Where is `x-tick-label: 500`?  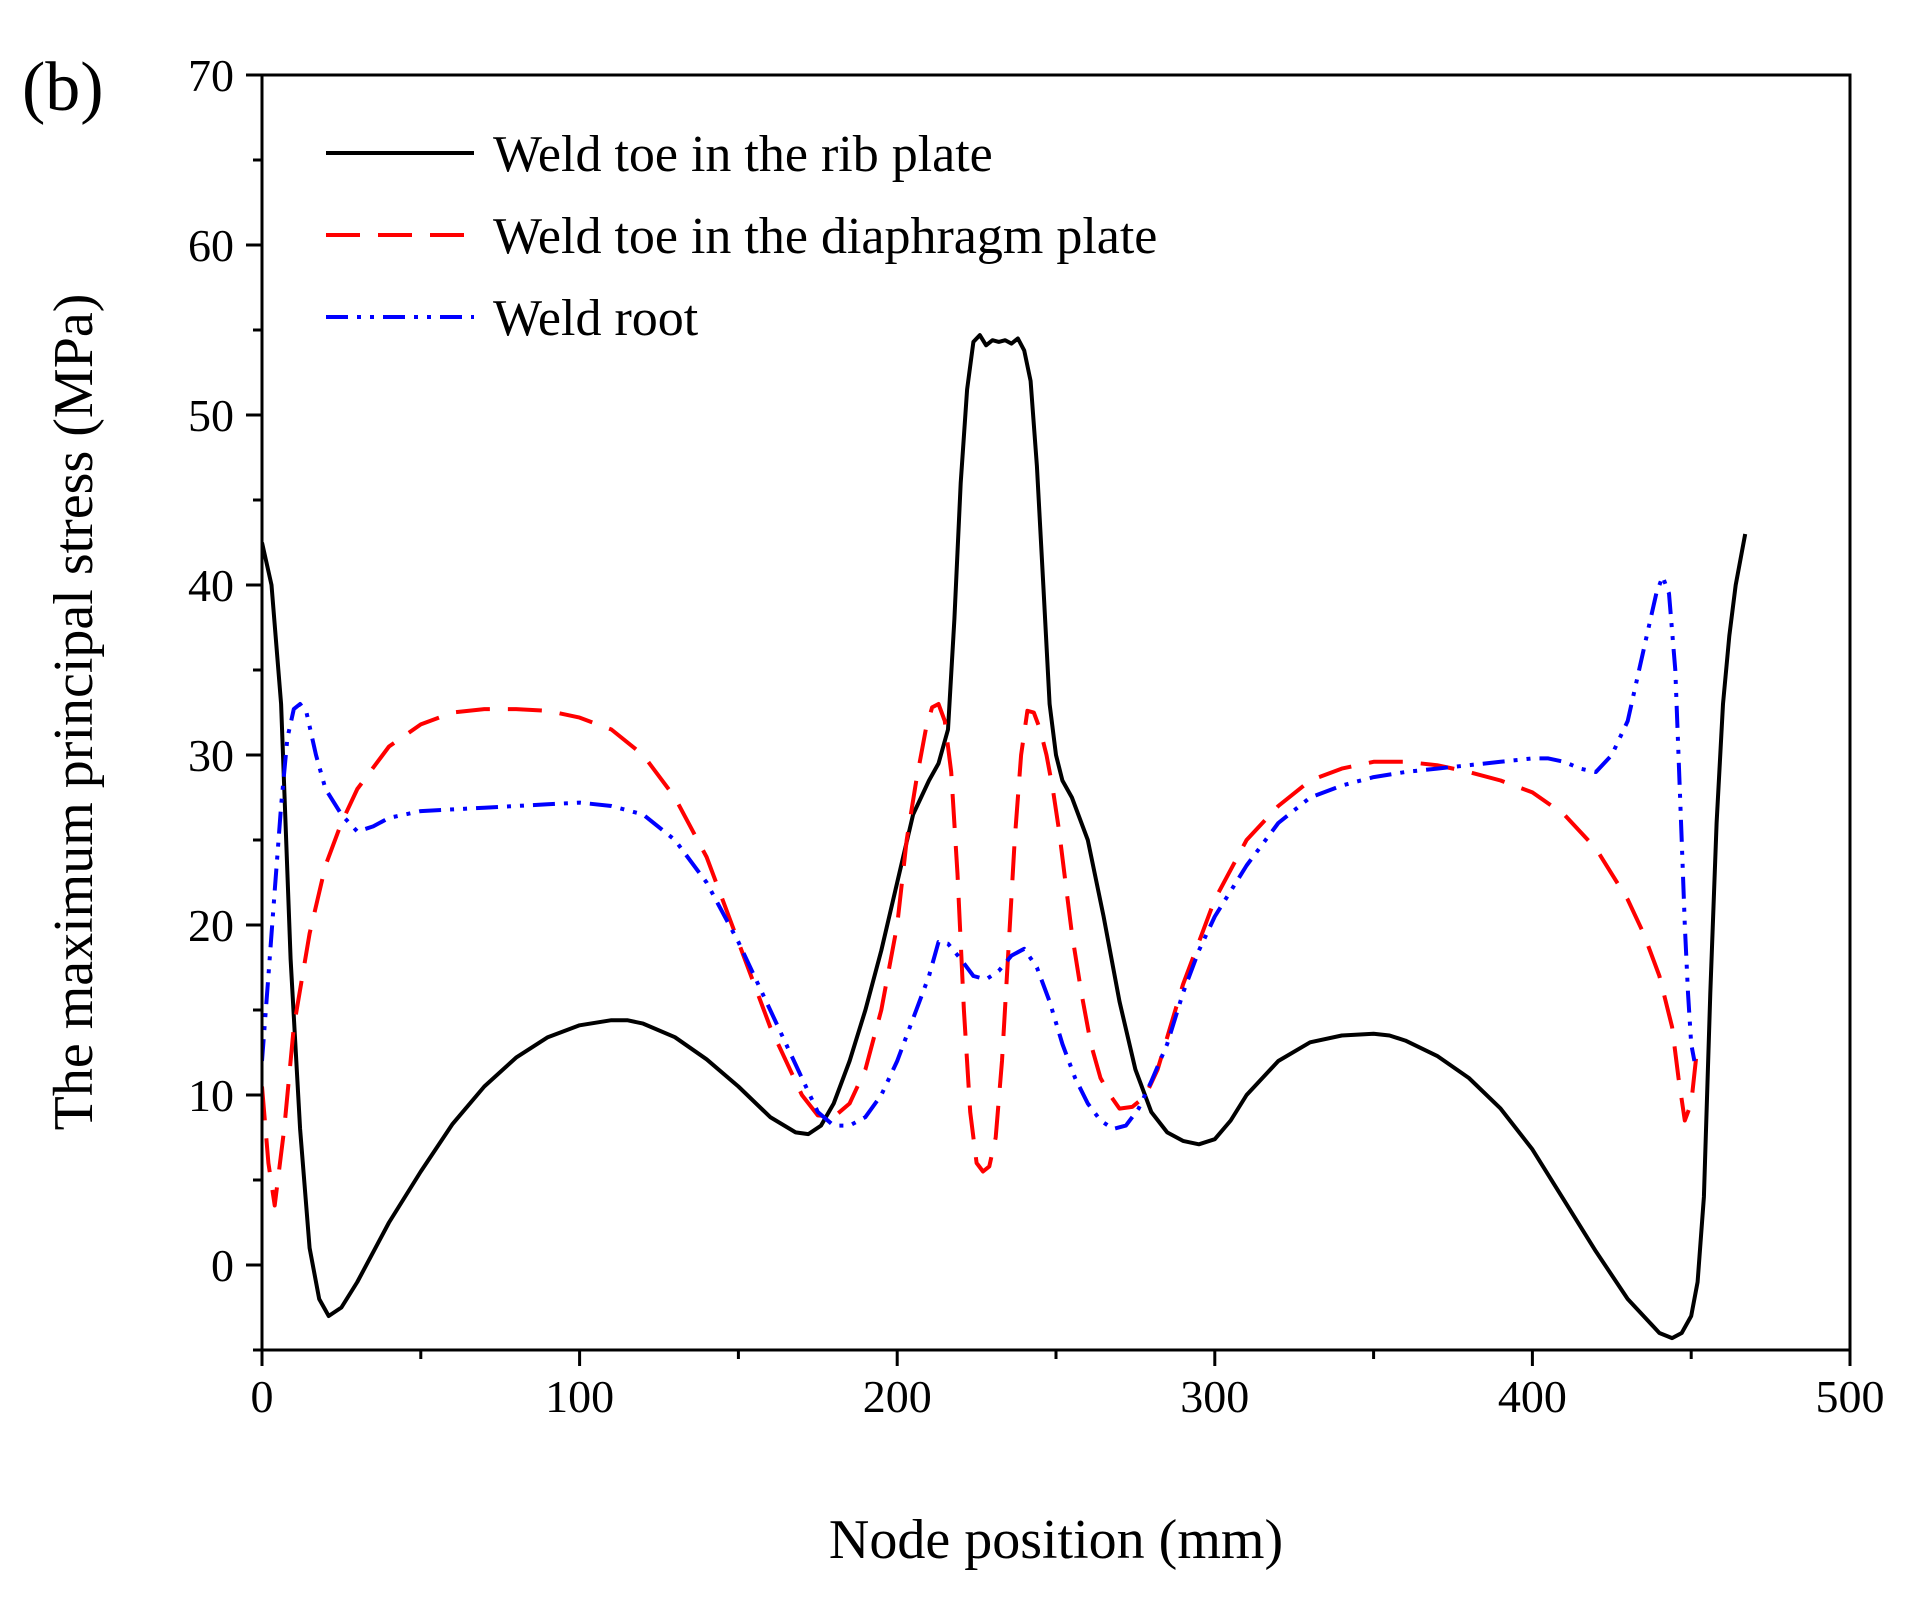
x-tick-label: 500 is located at coordinates (1850, 1396).